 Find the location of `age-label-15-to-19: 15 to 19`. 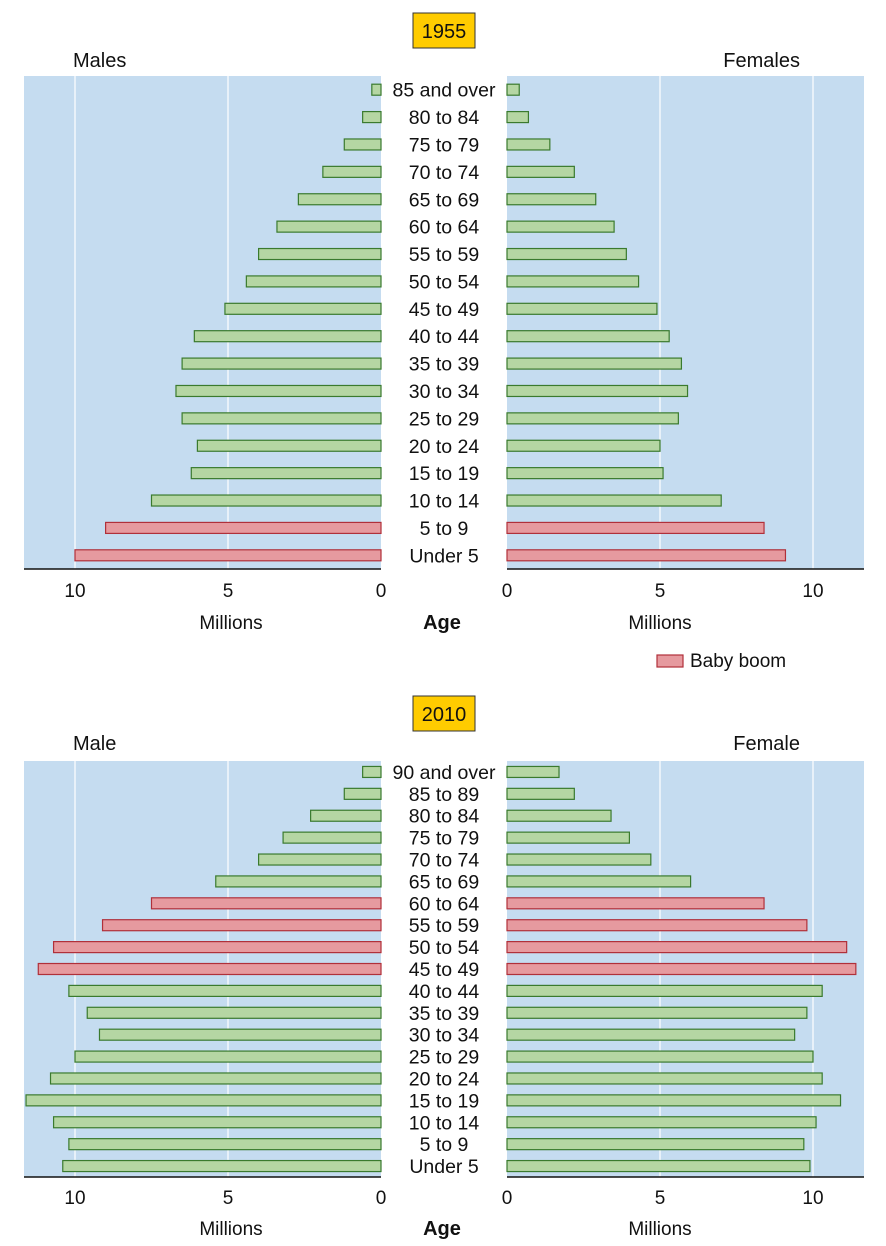

age-label-15-to-19: 15 to 19 is located at coordinates (444, 1101).